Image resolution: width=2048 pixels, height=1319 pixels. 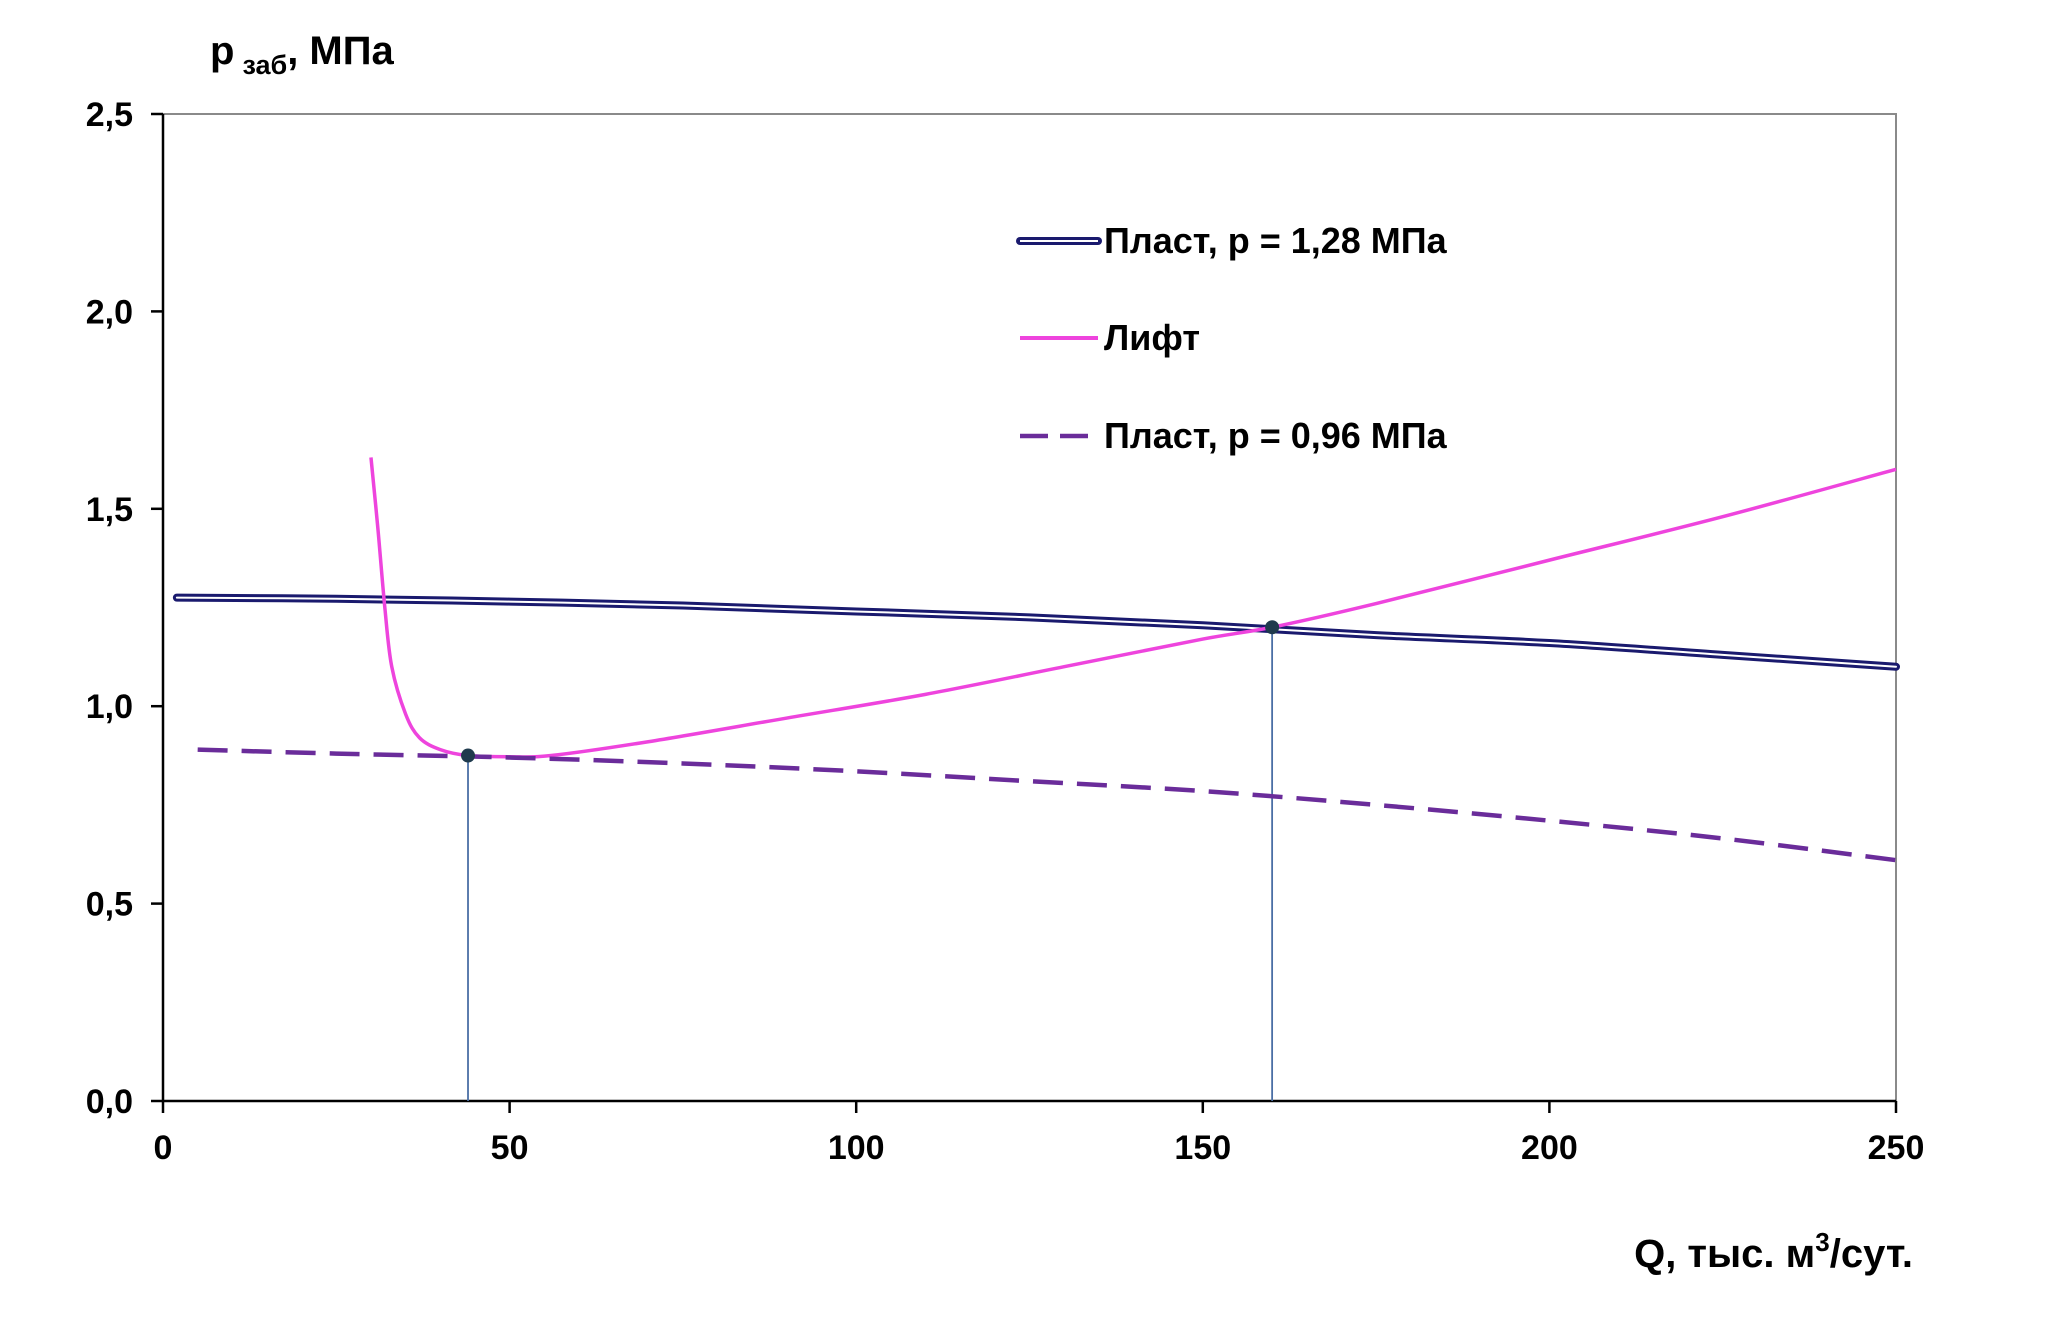 What do you see at coordinates (109, 1102) in the screenshot?
I see `y-tick-label: 0,0` at bounding box center [109, 1102].